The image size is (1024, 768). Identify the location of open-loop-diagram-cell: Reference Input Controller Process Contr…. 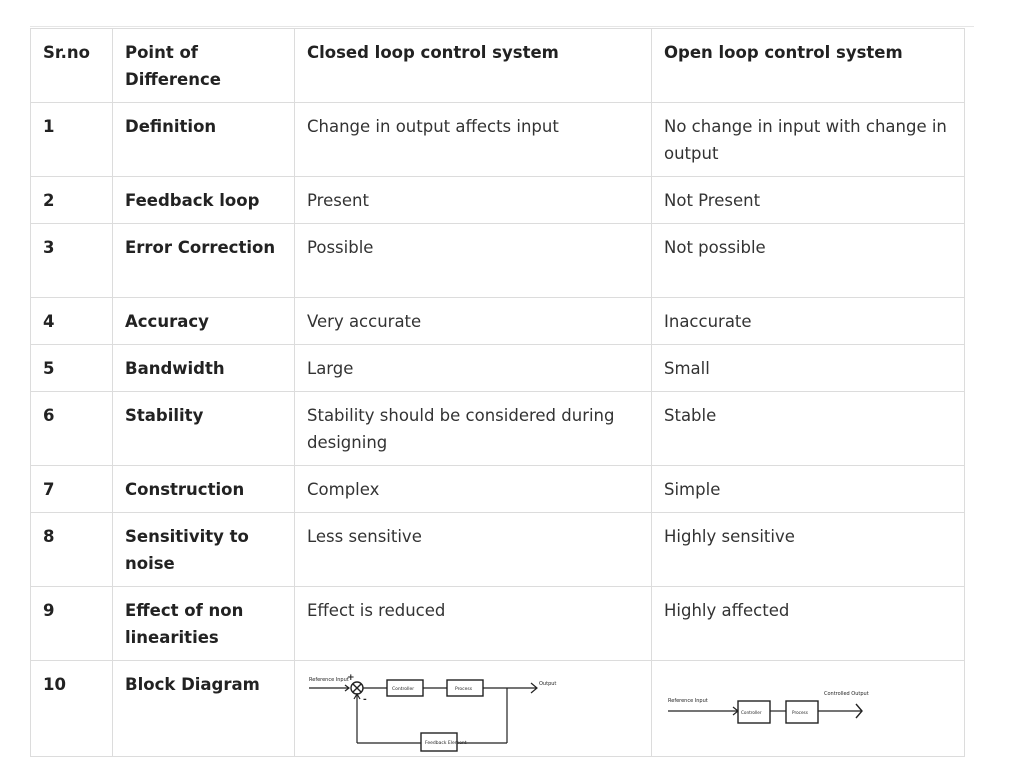
(808, 708).